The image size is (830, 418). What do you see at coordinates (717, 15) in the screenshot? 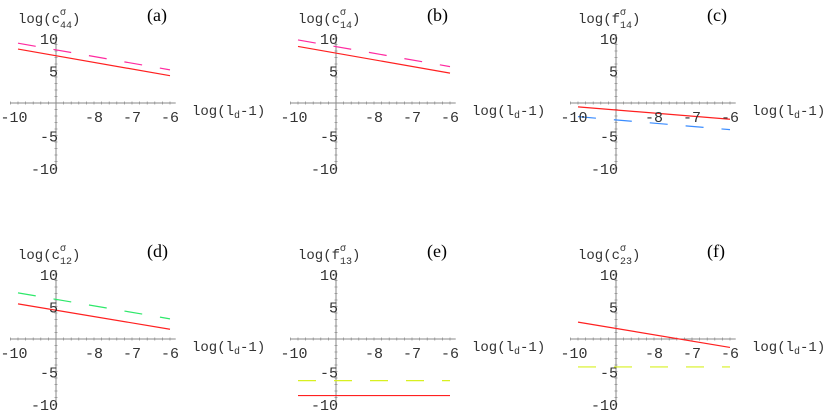
I see `panel-letter: (c)` at bounding box center [717, 15].